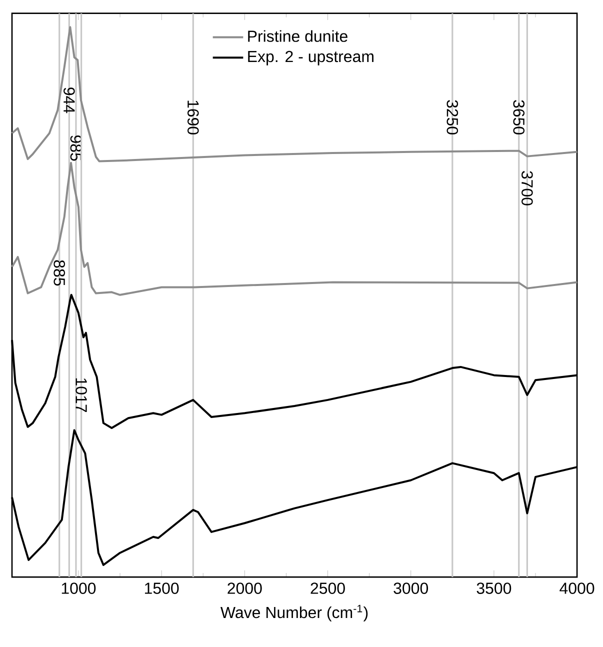 This screenshot has height=647, width=603. Describe the element at coordinates (81, 395) in the screenshot. I see `ref-line-label: 1017` at that location.